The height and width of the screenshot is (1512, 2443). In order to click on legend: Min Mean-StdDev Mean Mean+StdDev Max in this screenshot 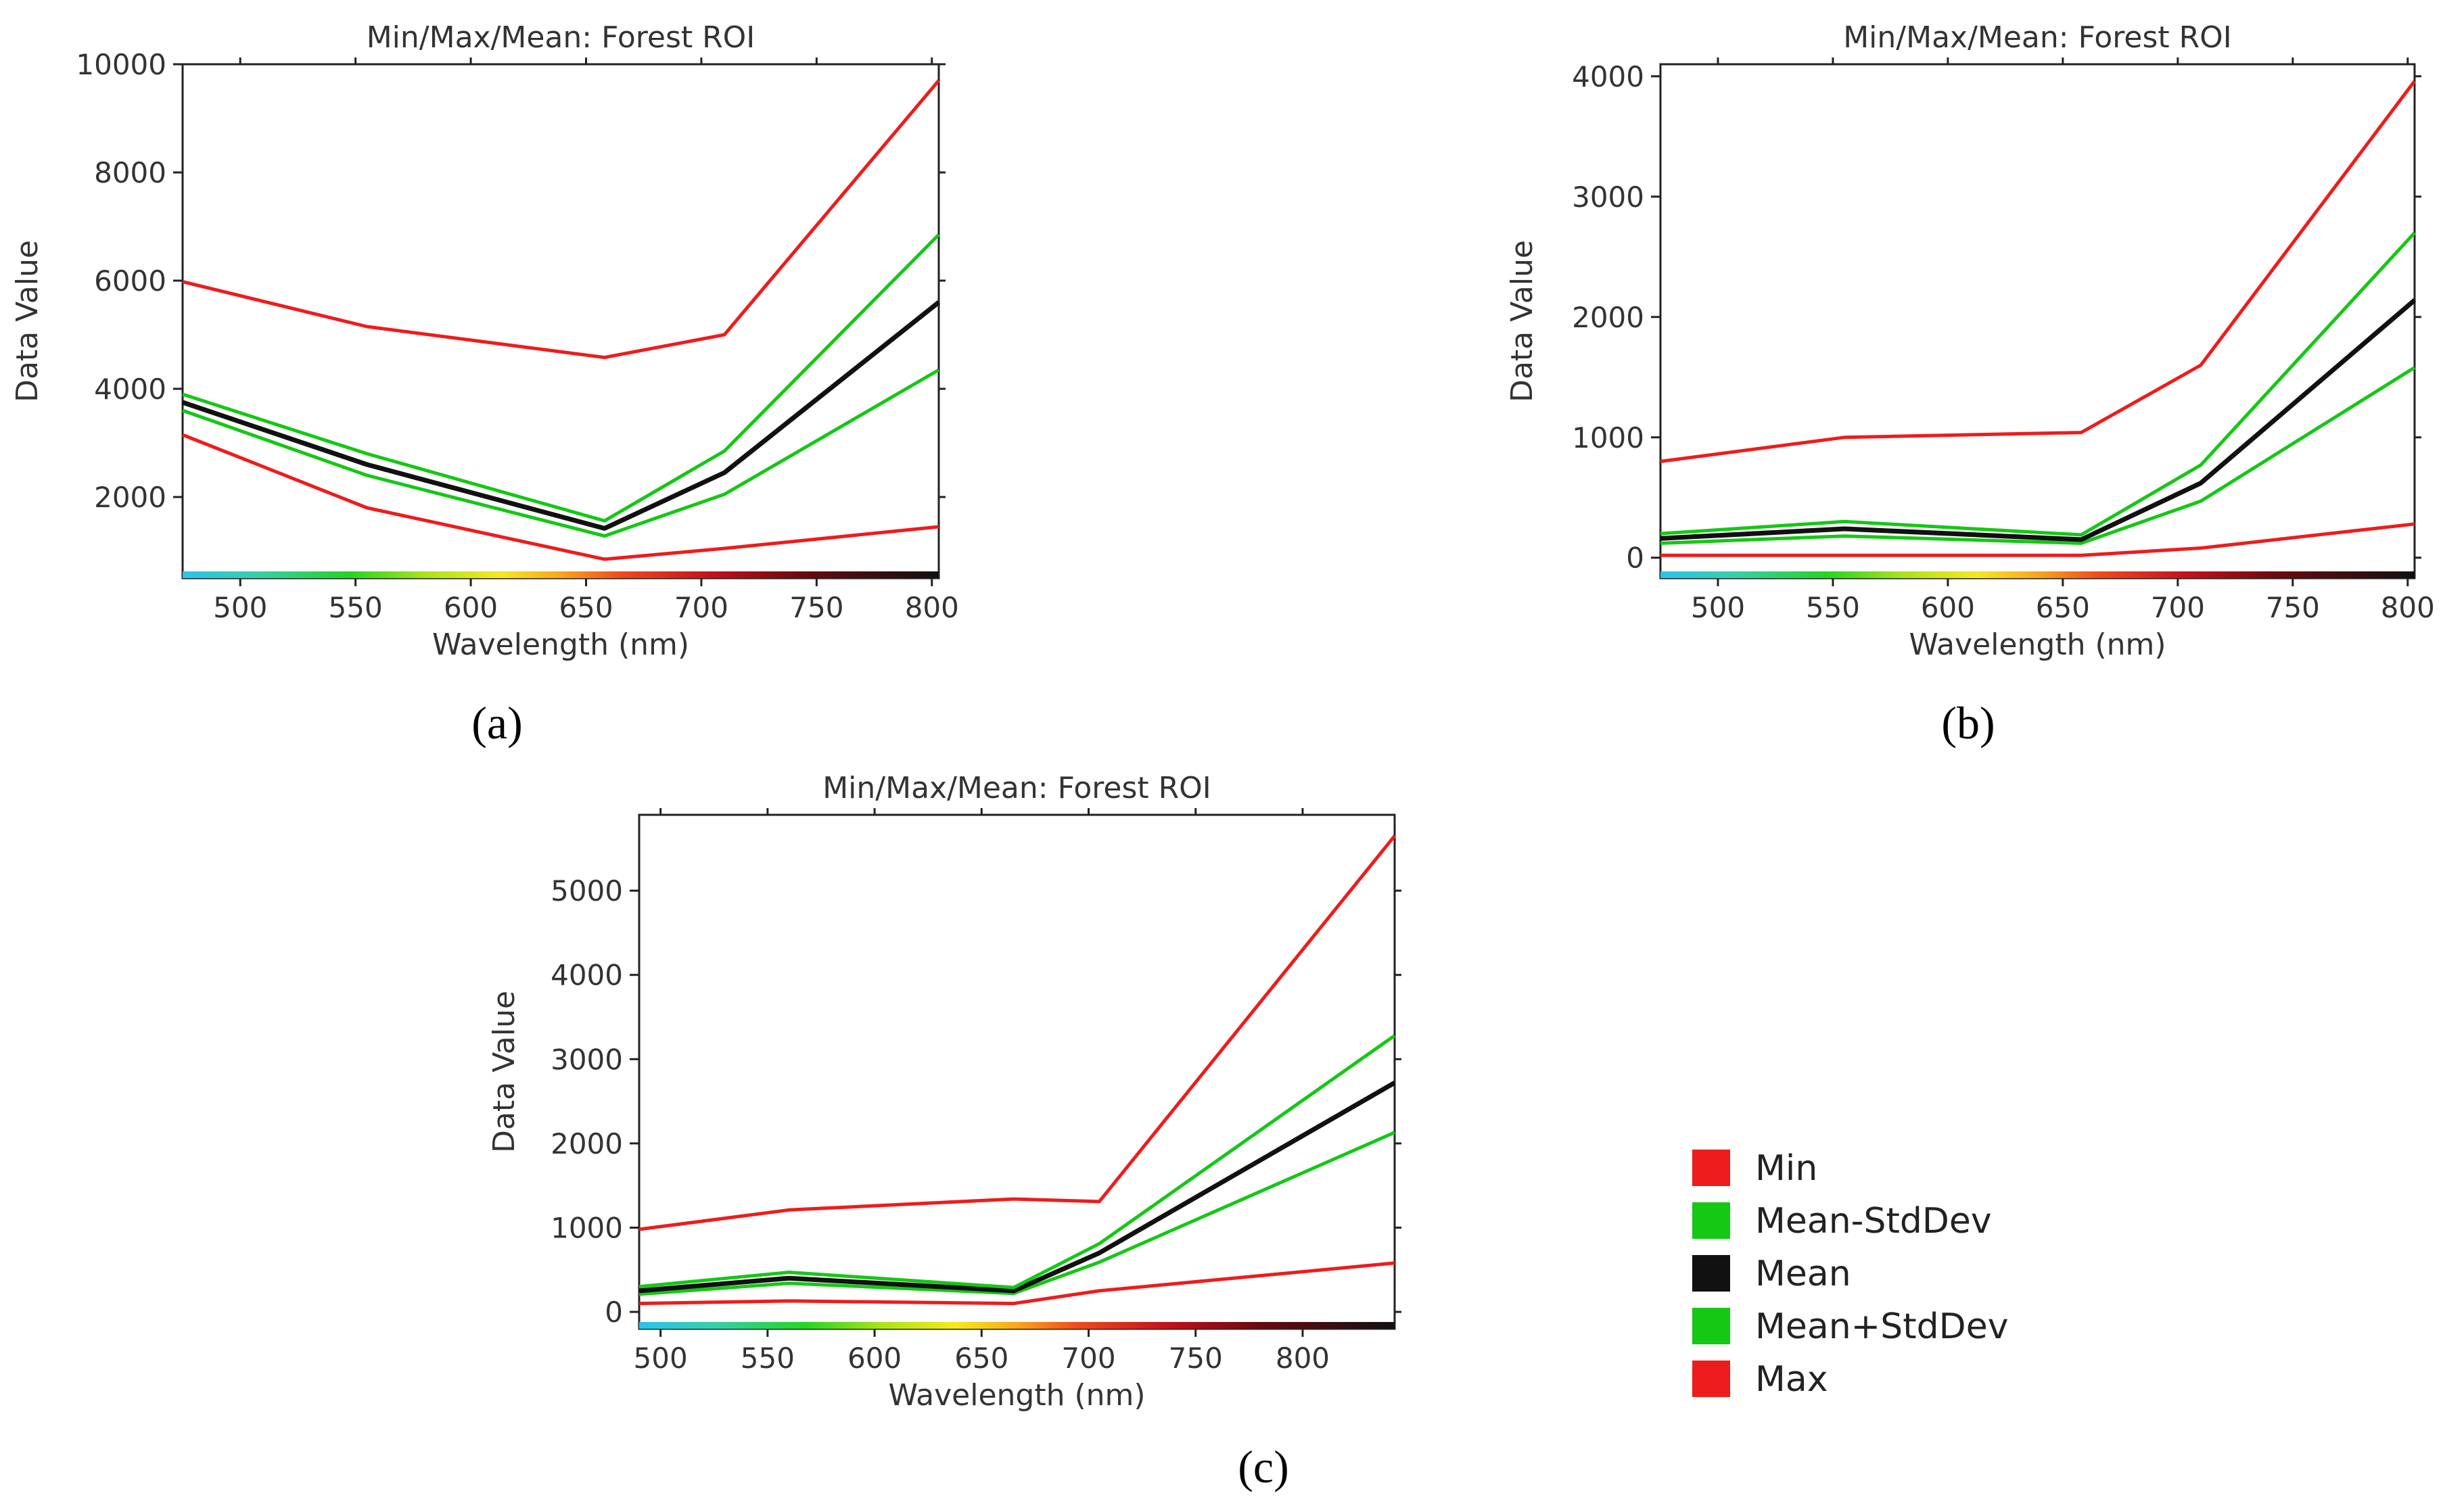, I will do `click(1850, 1274)`.